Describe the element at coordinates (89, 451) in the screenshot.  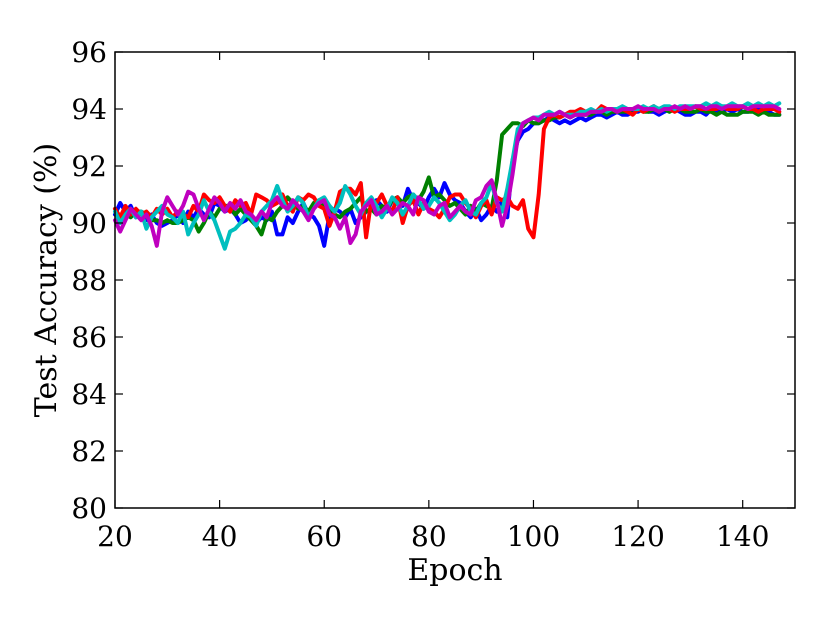
I see `y-tick-label: 82` at that location.